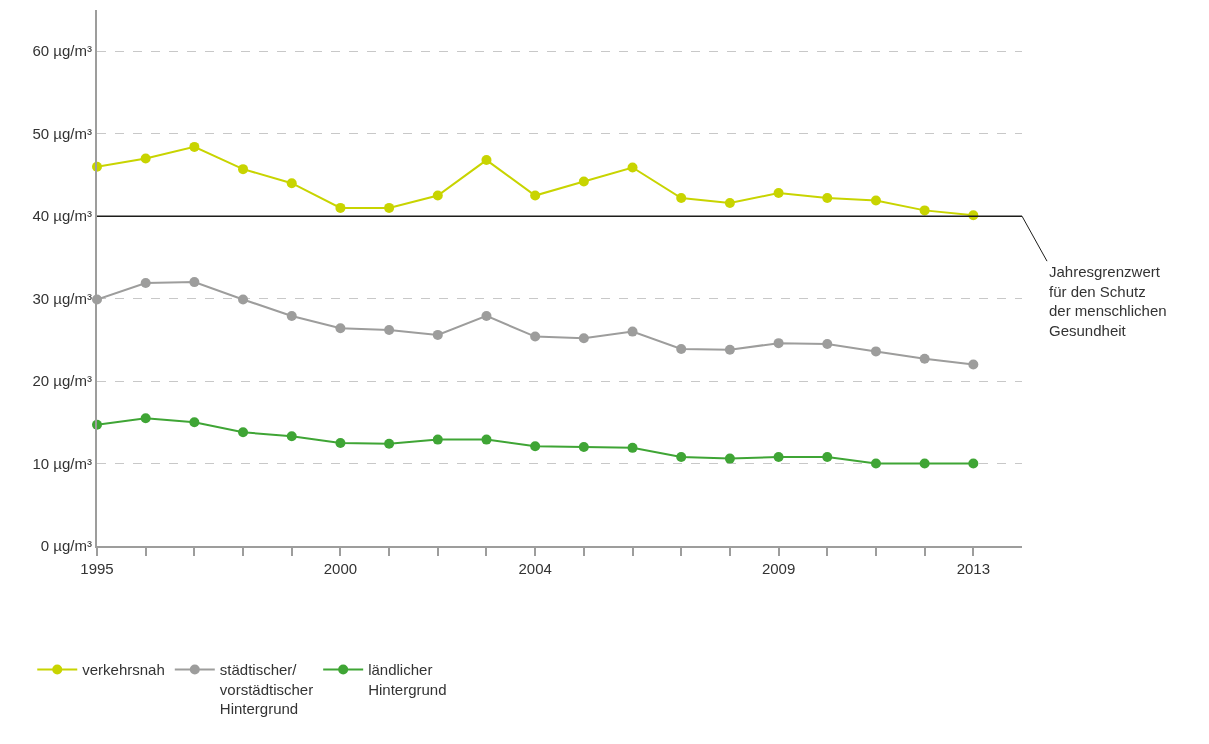 The image size is (1209, 744). What do you see at coordinates (340, 568) in the screenshot?
I see `x-tick-label: 2000` at bounding box center [340, 568].